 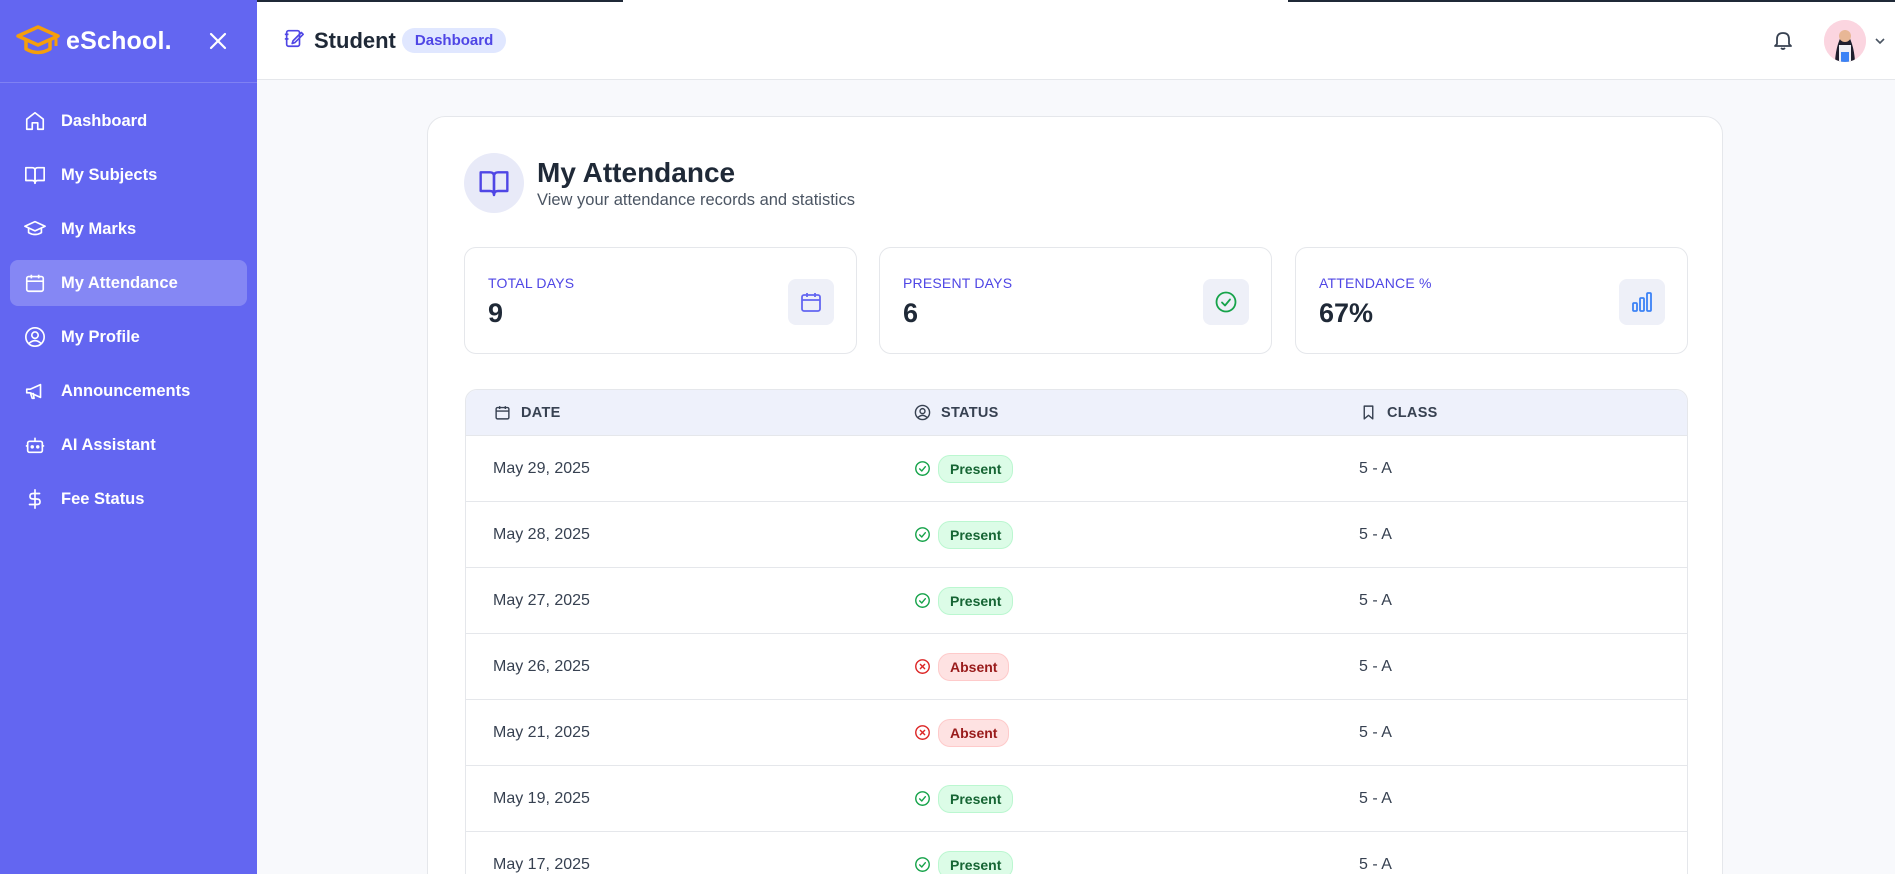 What do you see at coordinates (1491, 300) in the screenshot?
I see `stat-attendance-percent: ATTENDANCE % 67%` at bounding box center [1491, 300].